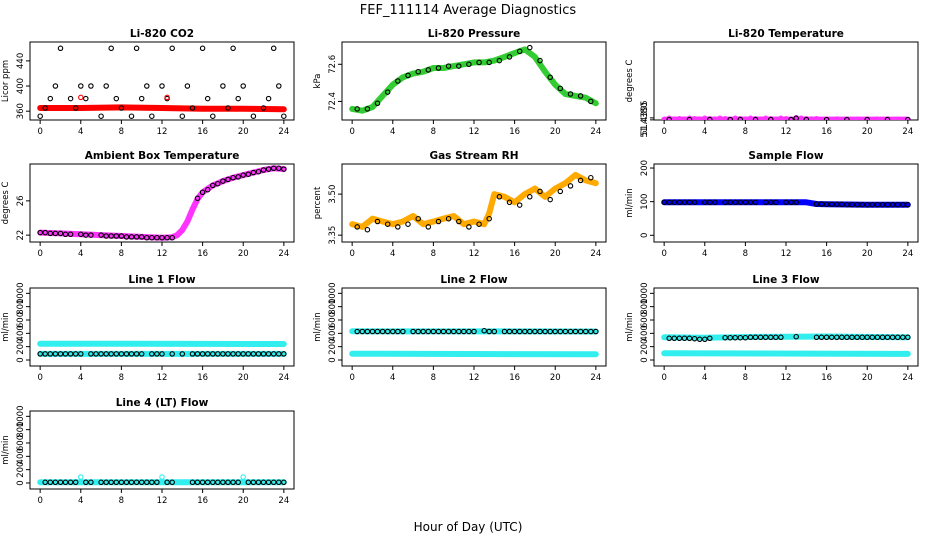  What do you see at coordinates (333, 320) in the screenshot?
I see `y-tick-label: 600` at bounding box center [333, 320].